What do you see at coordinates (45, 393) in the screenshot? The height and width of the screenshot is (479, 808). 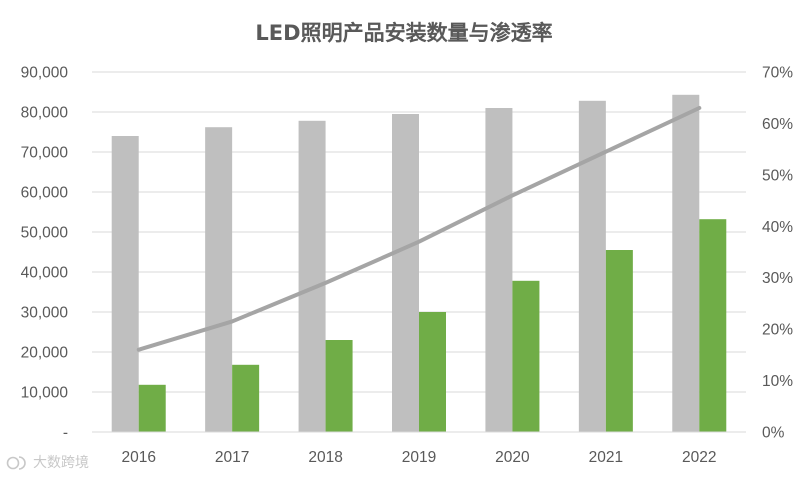 I see `y-left-tick-label: 10,000` at bounding box center [45, 393].